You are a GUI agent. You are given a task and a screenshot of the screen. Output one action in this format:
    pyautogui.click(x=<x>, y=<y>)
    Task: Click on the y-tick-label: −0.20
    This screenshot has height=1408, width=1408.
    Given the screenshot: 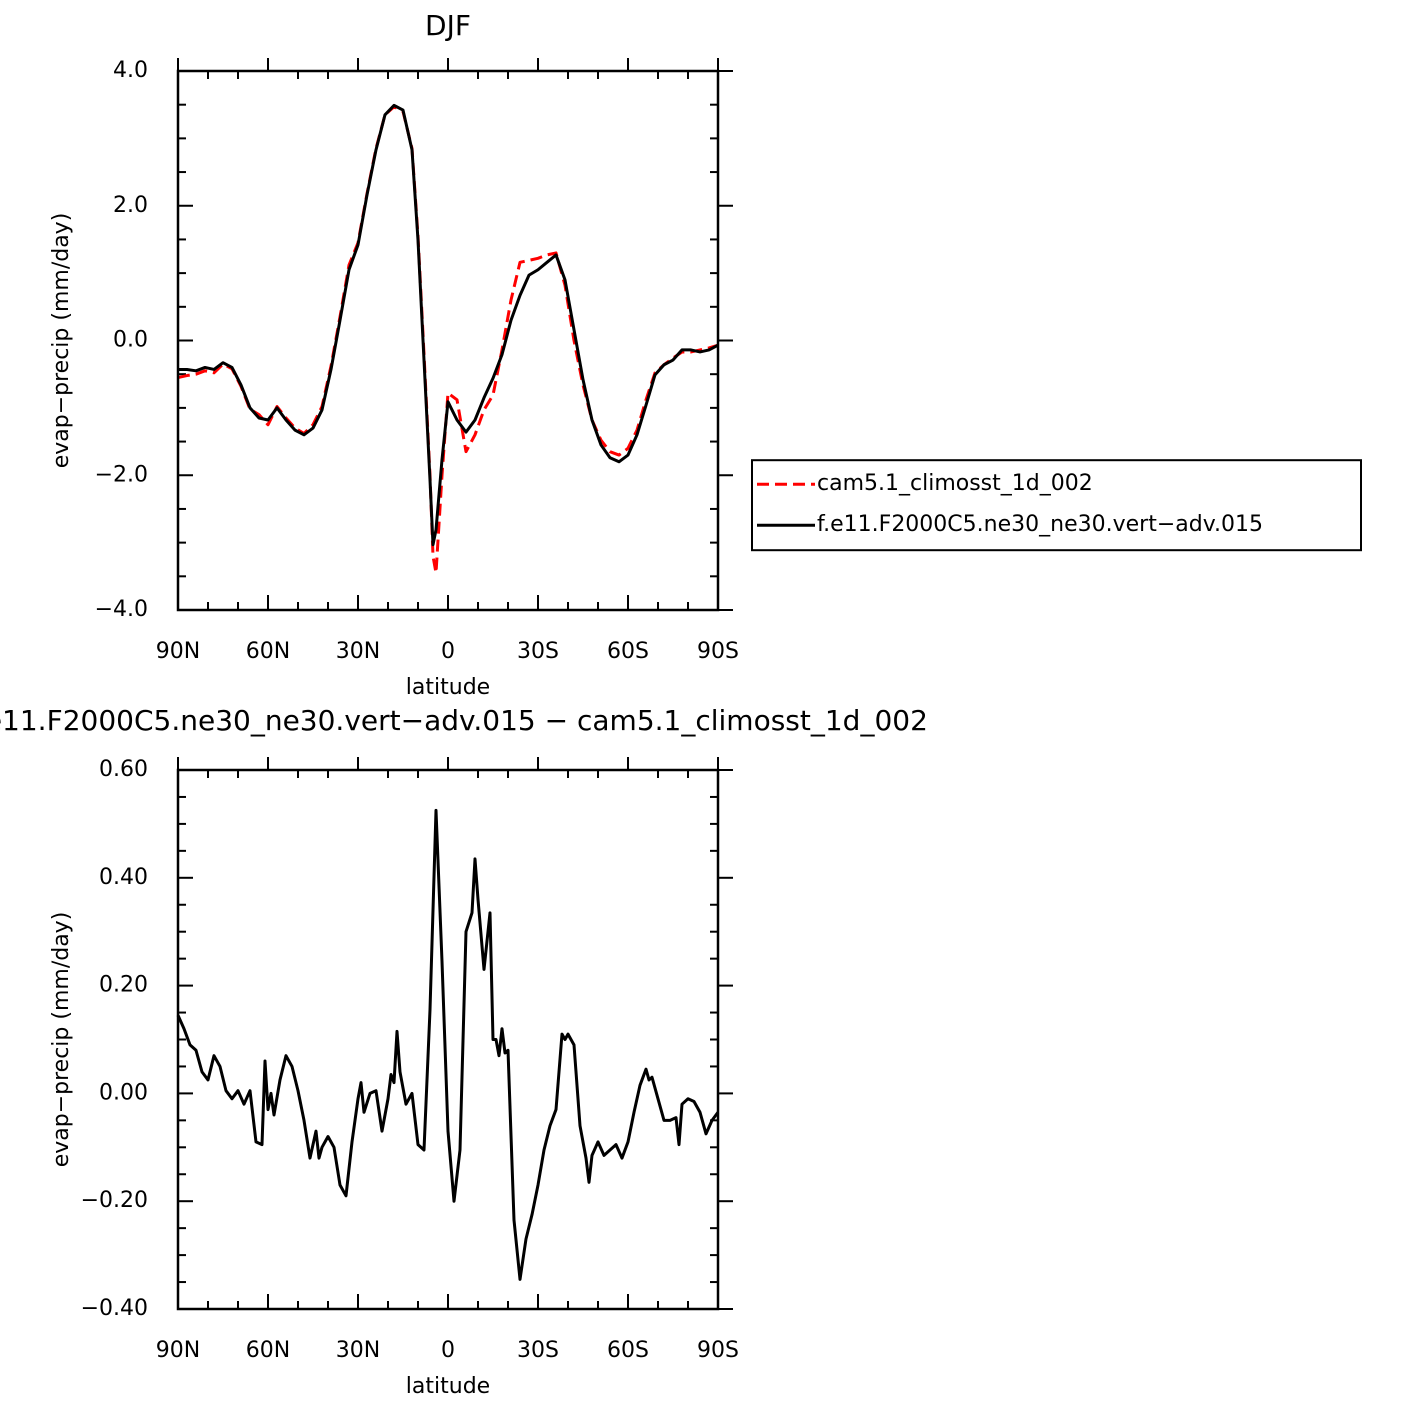 What is the action you would take?
    pyautogui.click(x=114, y=1200)
    